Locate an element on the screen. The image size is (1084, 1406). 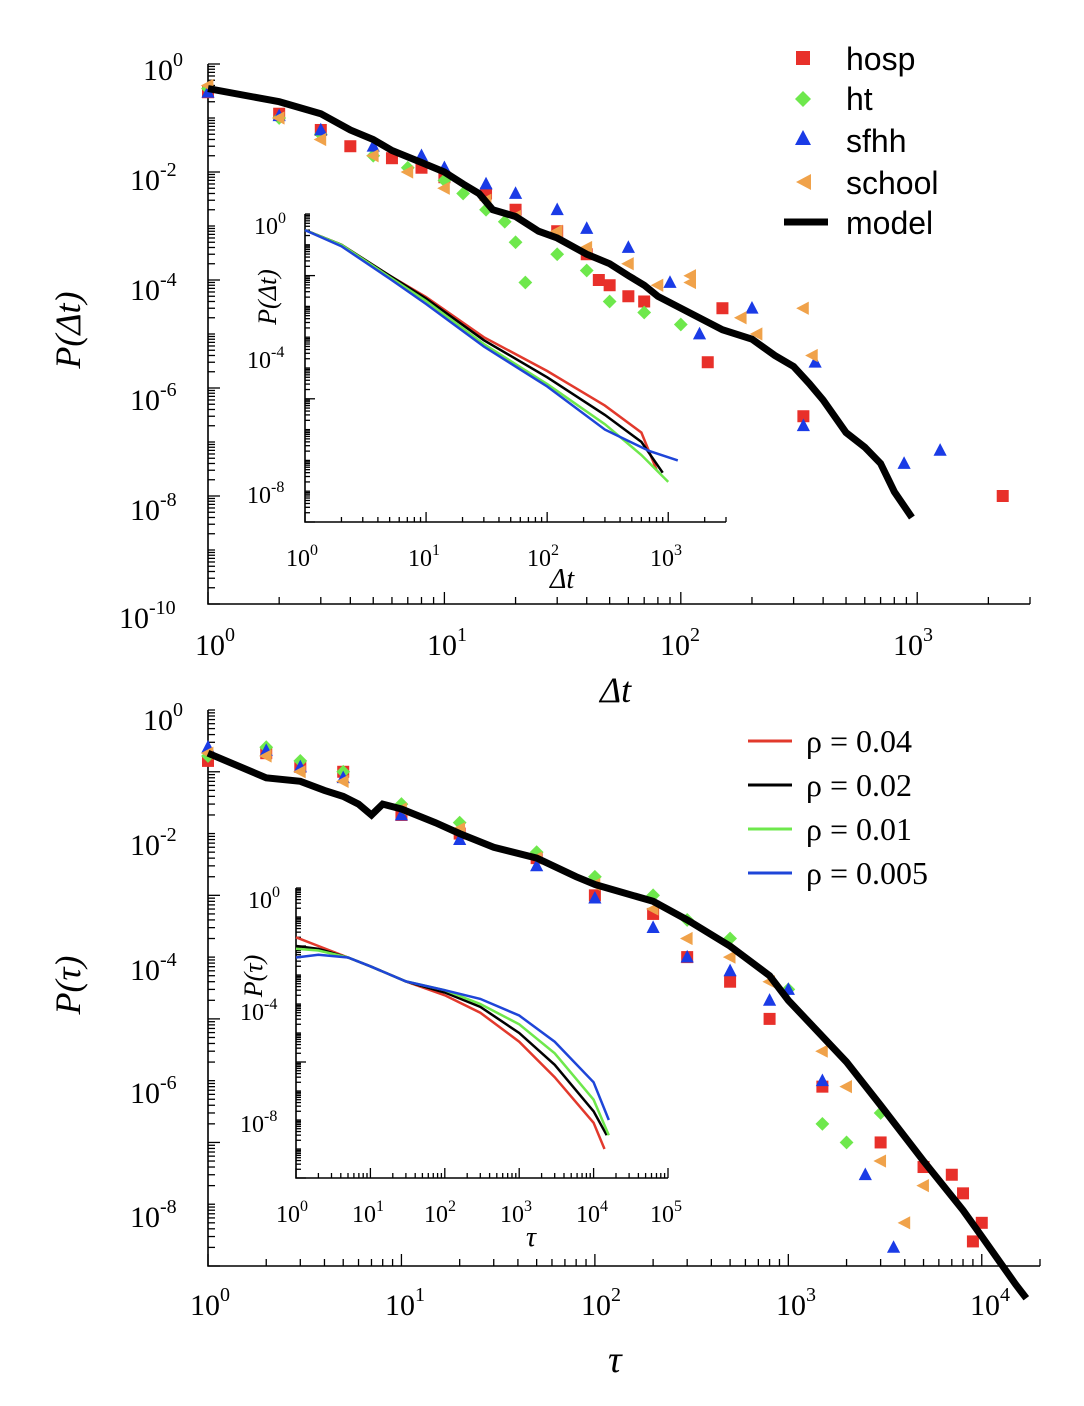
bottom-inset-x-tick-4: 10⁴ is located at coordinates (592, 1213).